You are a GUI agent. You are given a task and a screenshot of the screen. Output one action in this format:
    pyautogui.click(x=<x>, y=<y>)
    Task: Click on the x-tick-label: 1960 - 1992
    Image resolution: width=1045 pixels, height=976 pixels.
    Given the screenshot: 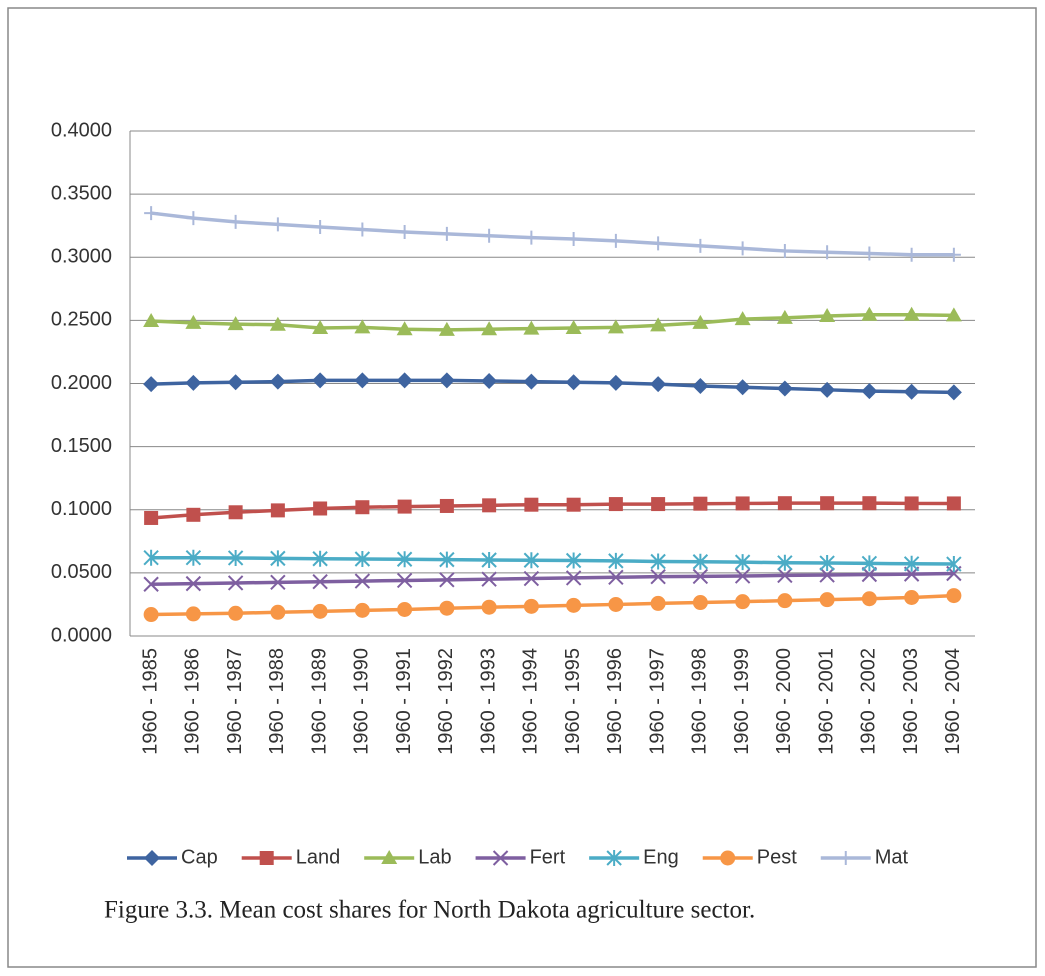 What is the action you would take?
    pyautogui.click(x=446, y=701)
    